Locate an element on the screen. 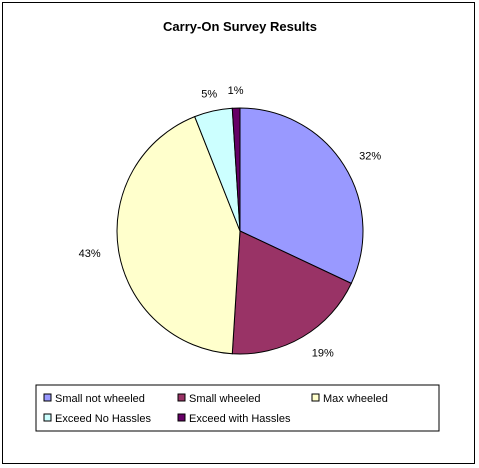 This screenshot has height=468, width=479. legend-label: Exceed with Hassles is located at coordinates (240, 419).